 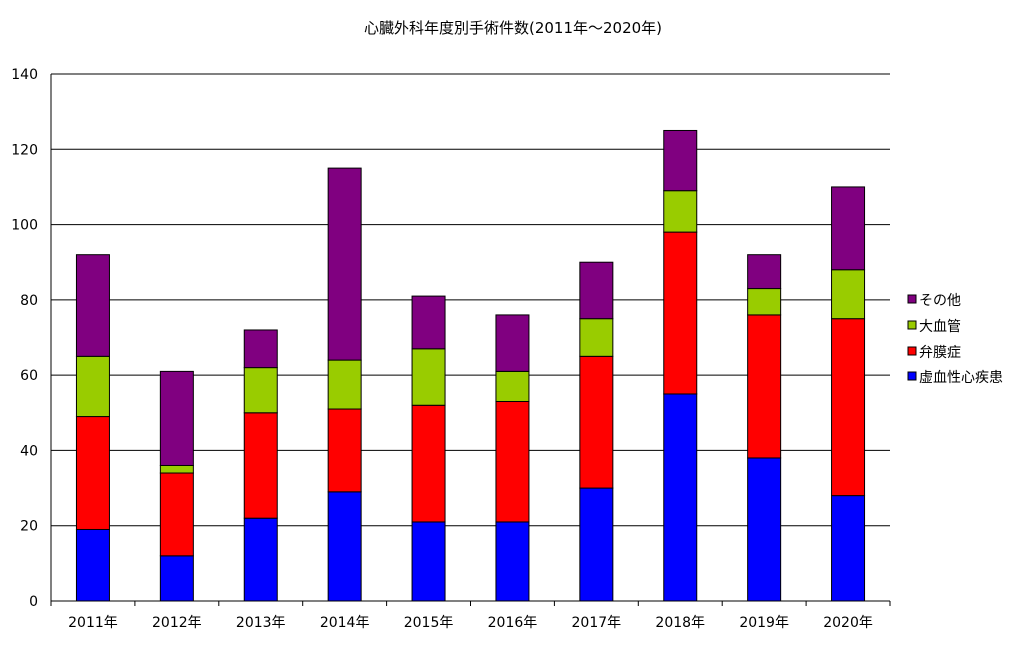 I want to click on x-tick-label: 2018年, so click(x=680, y=623).